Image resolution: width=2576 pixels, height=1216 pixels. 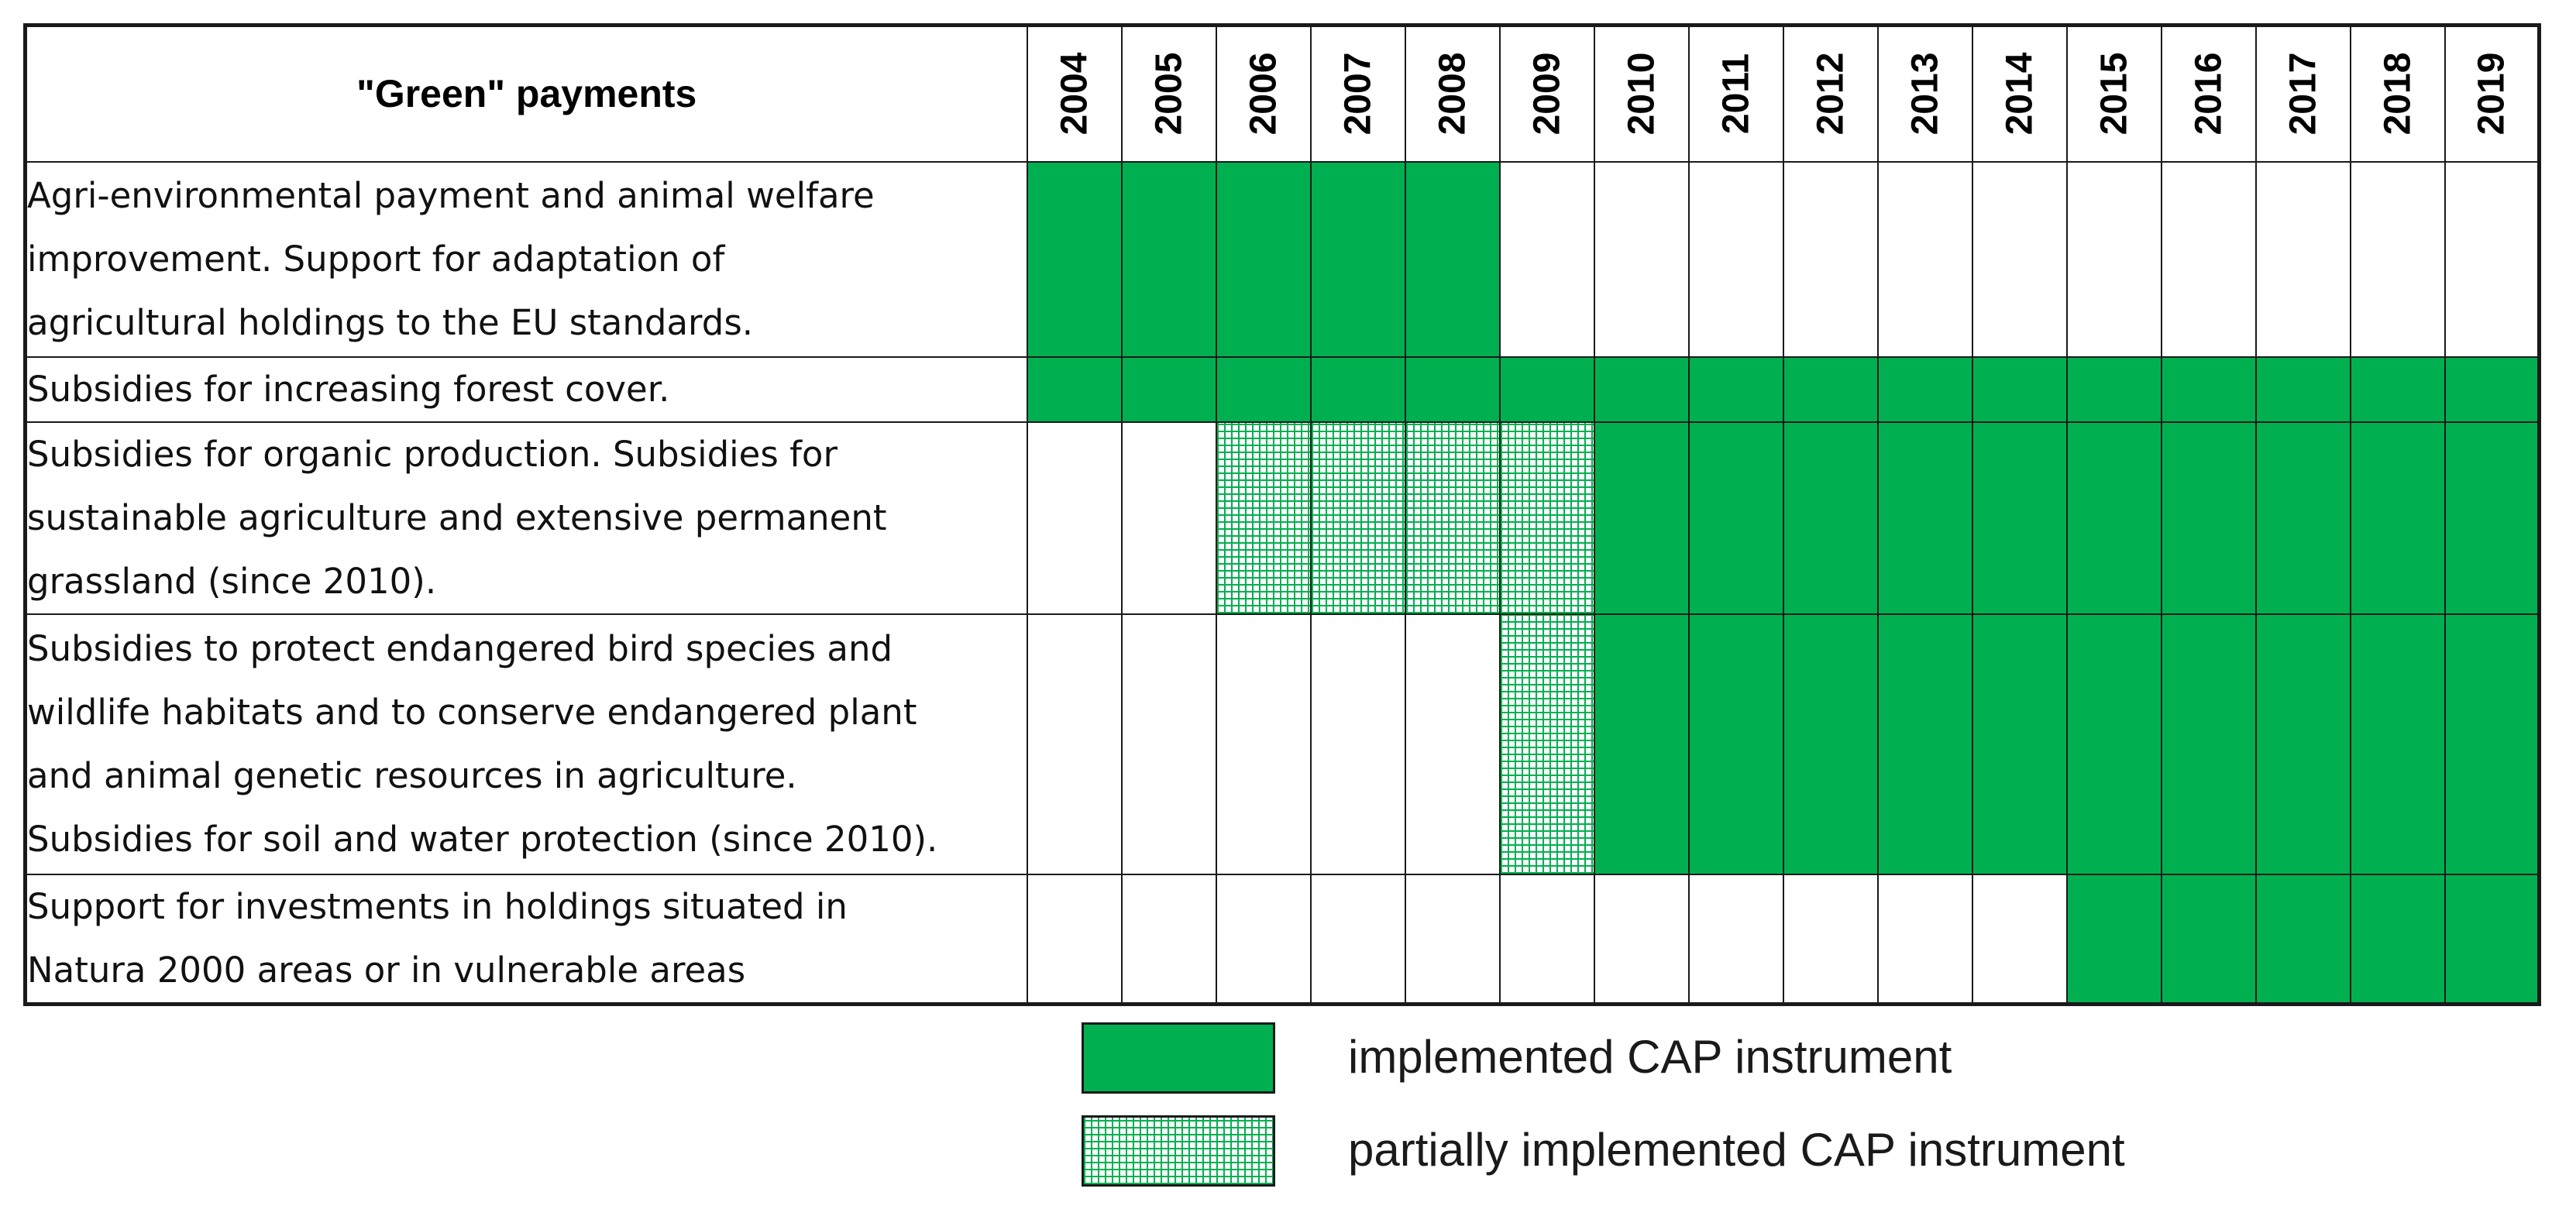 I want to click on year-label: 2004, so click(x=1074, y=94).